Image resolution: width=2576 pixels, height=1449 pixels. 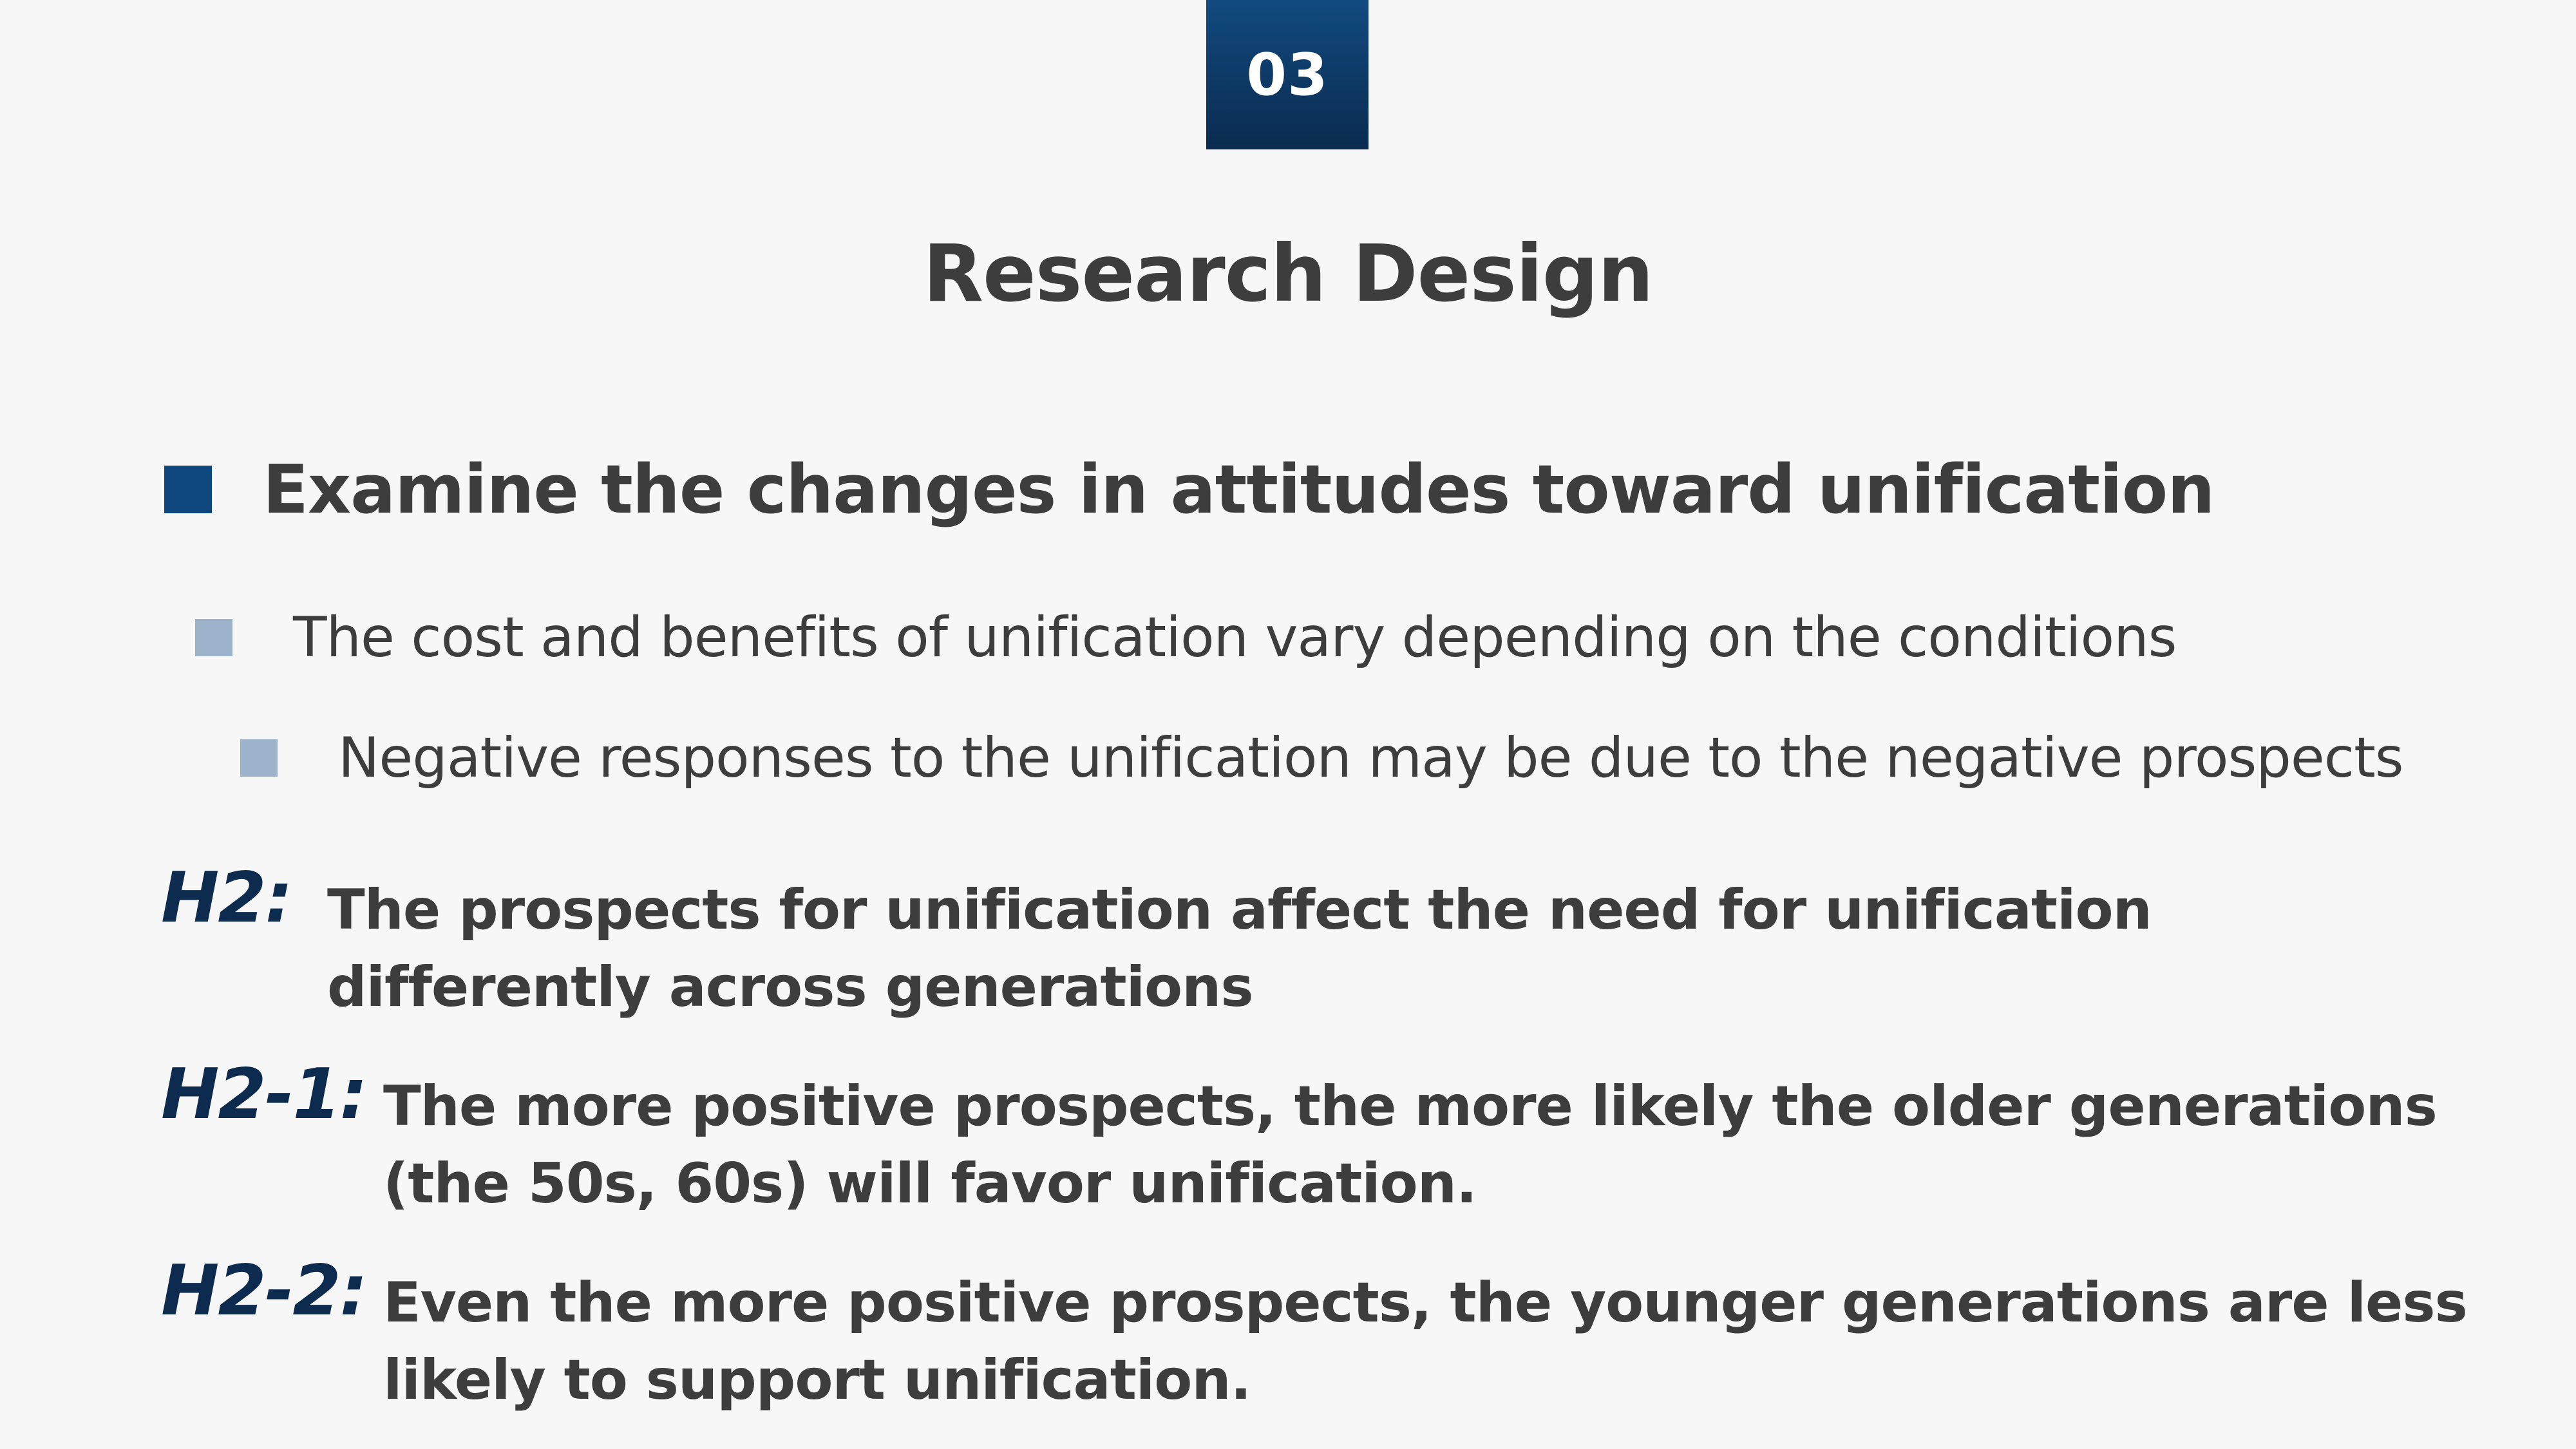 What do you see at coordinates (790, 987) in the screenshot?
I see `hypothesis-line: differently across generations` at bounding box center [790, 987].